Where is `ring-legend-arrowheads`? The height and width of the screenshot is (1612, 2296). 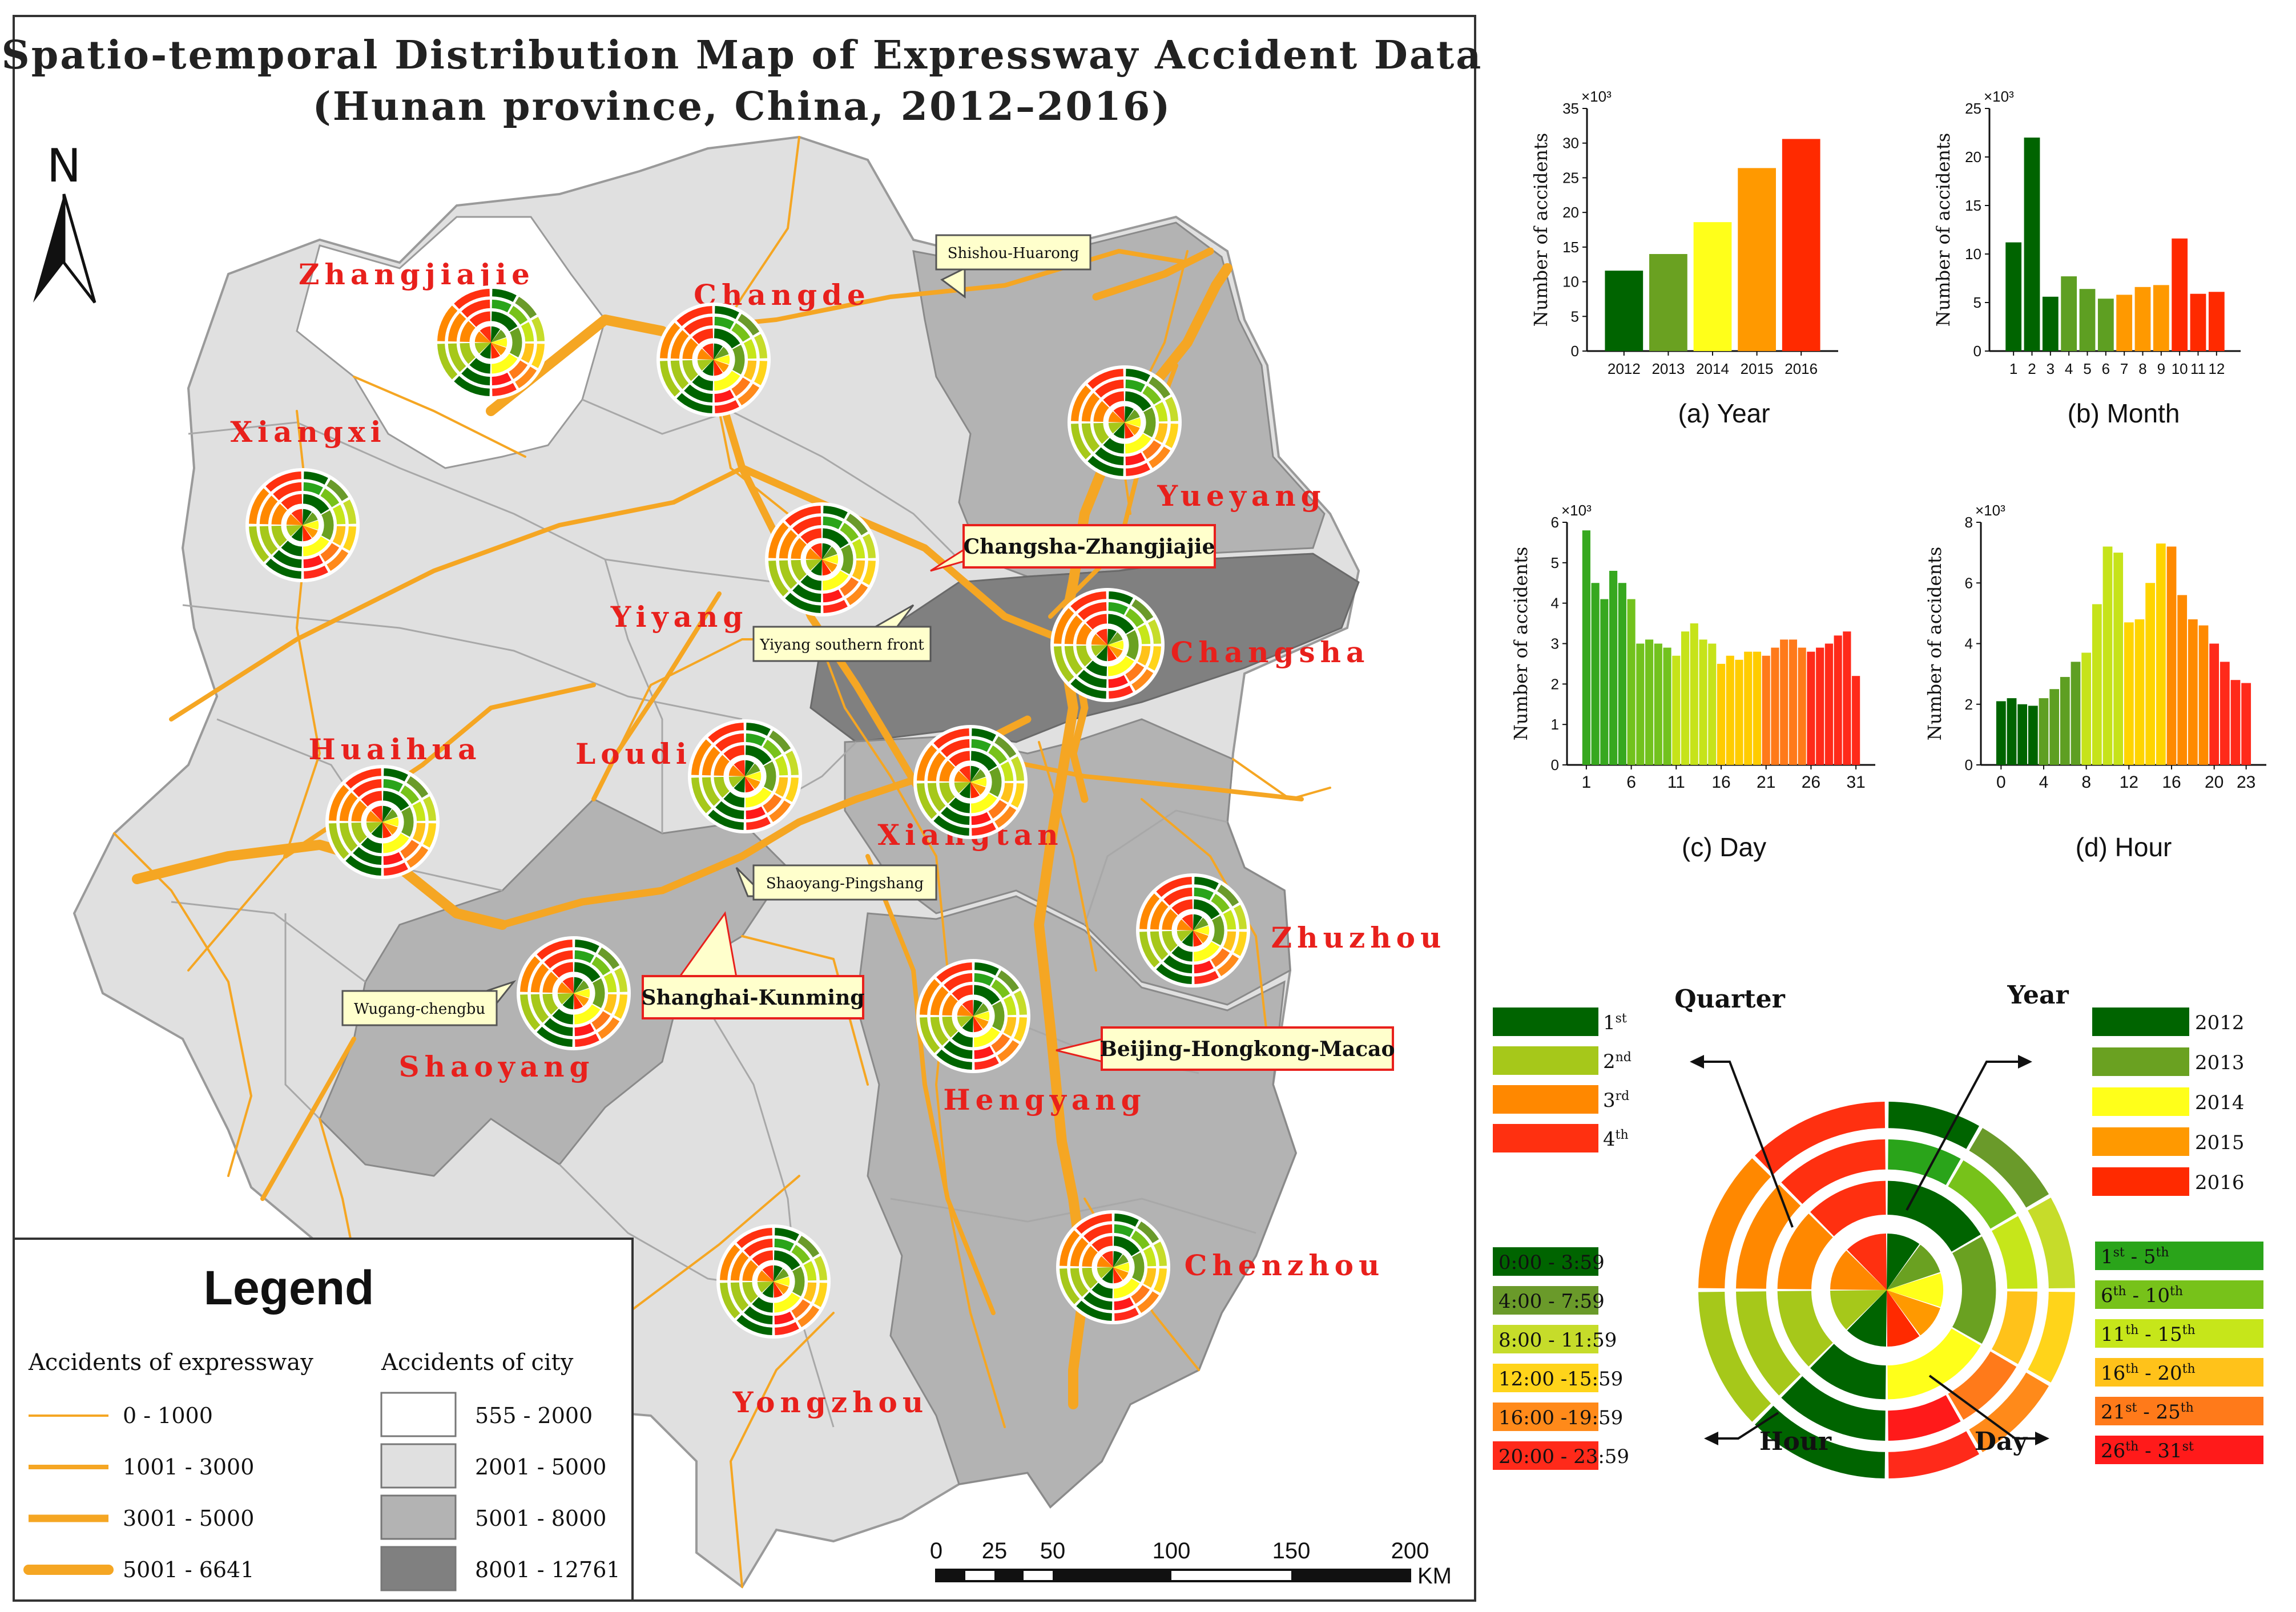
ring-legend-arrowheads is located at coordinates (1869, 1250).